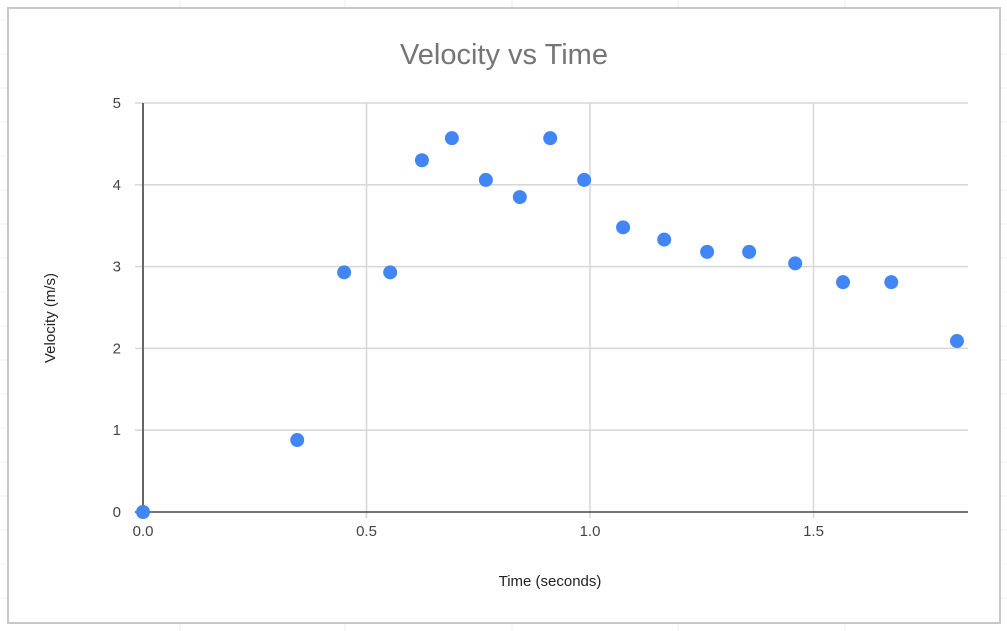 The image size is (1007, 631). Describe the element at coordinates (117, 185) in the screenshot. I see `y-tick-label: 4` at that location.